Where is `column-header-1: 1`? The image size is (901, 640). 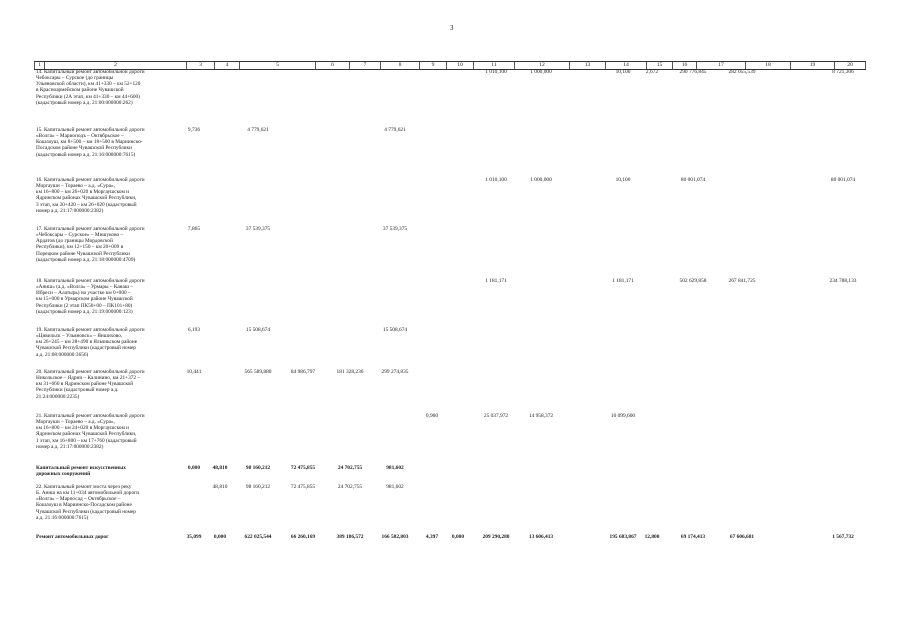
column-header-1: 1 is located at coordinates (39, 65).